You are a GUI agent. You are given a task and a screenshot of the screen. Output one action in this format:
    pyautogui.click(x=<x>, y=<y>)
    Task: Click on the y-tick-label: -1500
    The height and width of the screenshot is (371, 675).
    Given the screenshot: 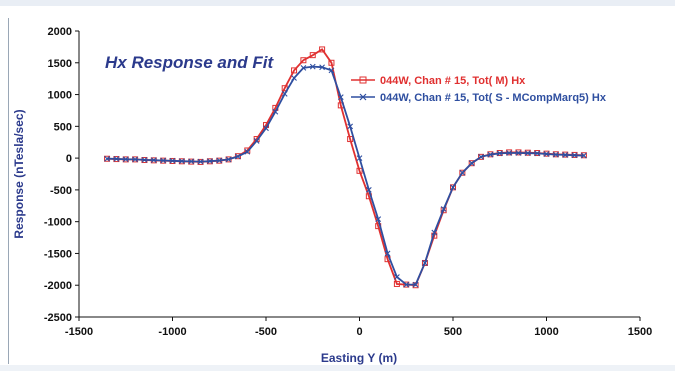 What is the action you would take?
    pyautogui.click(x=58, y=254)
    